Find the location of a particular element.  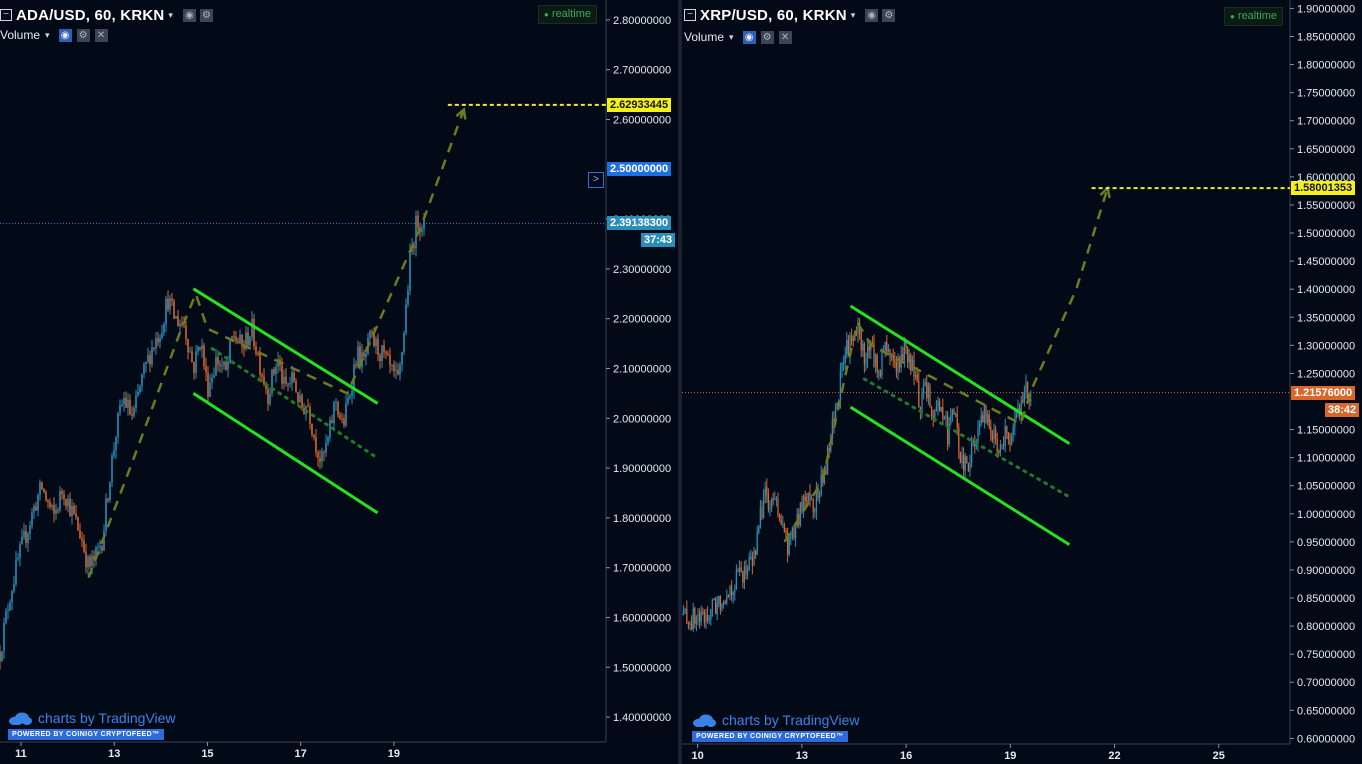

forecast-path is located at coordinates (946, 365).